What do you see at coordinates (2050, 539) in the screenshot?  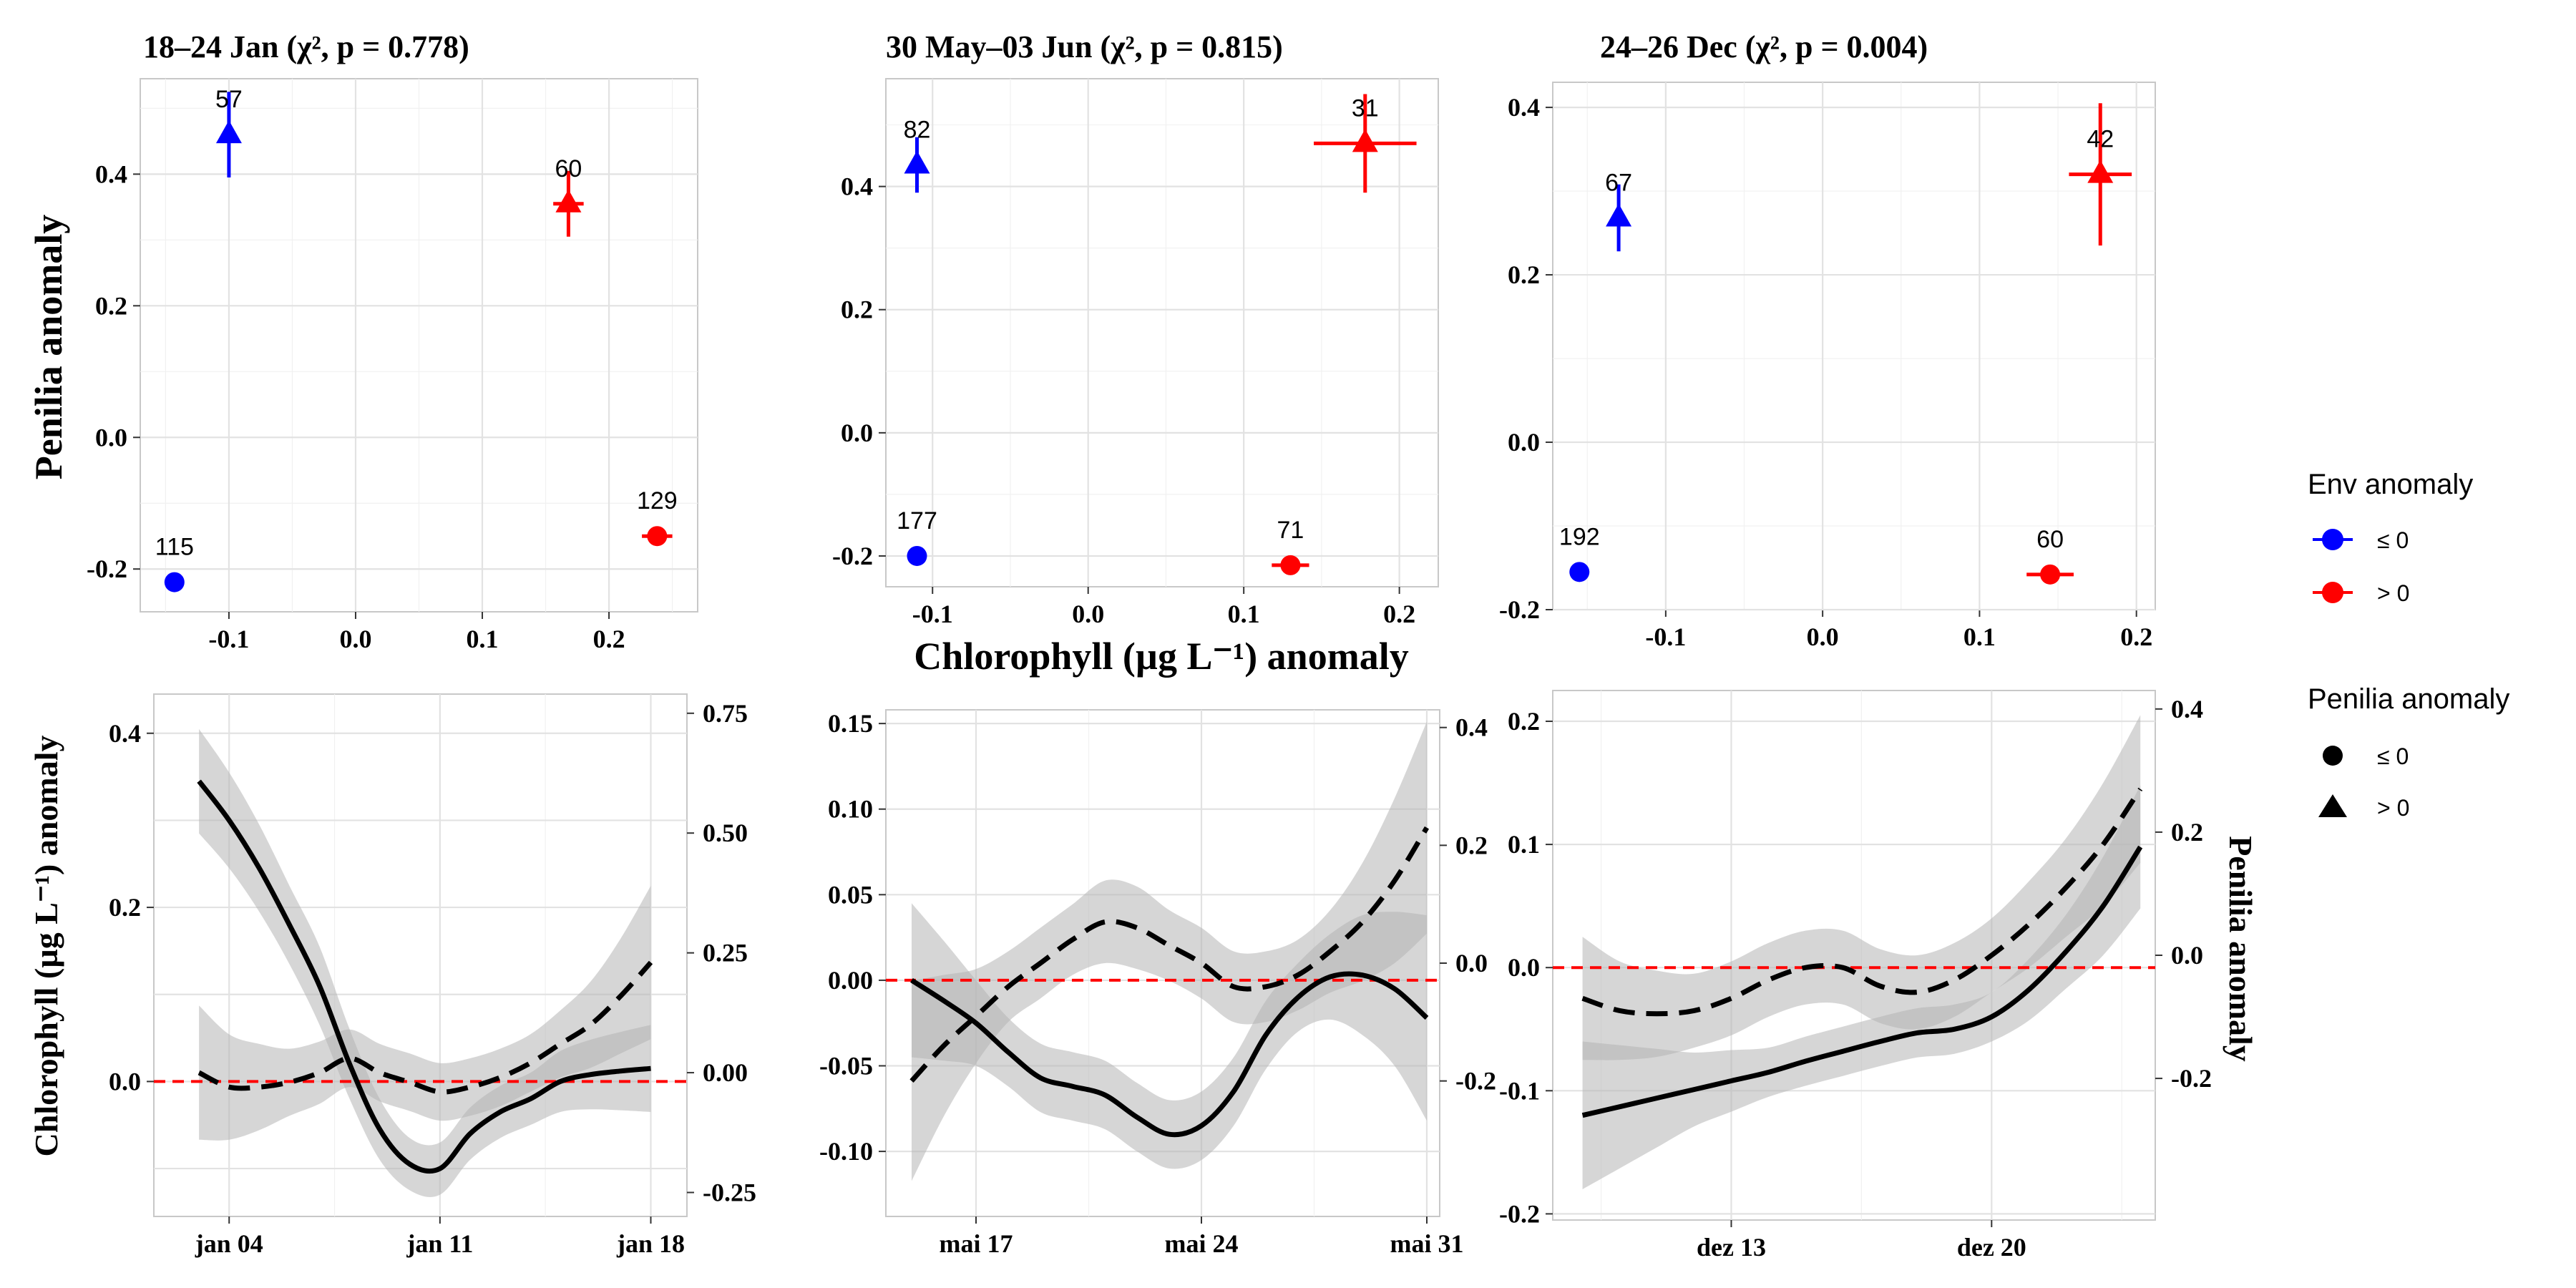 I see `sample-size-label: 60` at bounding box center [2050, 539].